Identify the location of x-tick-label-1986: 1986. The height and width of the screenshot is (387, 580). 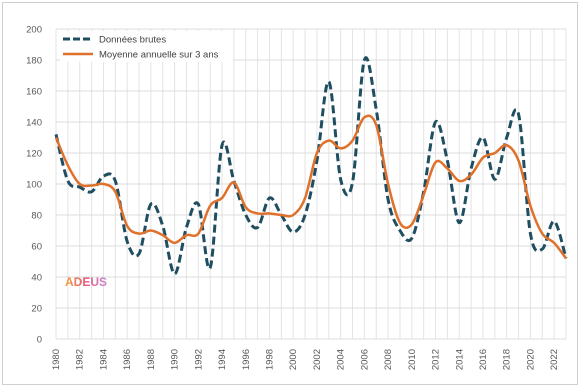
(127, 359).